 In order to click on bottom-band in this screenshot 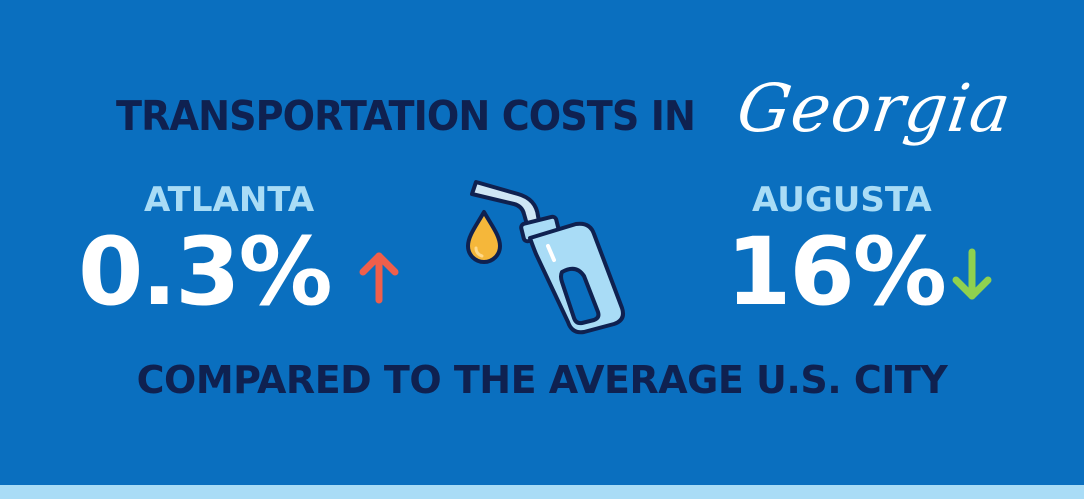, I will do `click(542, 492)`.